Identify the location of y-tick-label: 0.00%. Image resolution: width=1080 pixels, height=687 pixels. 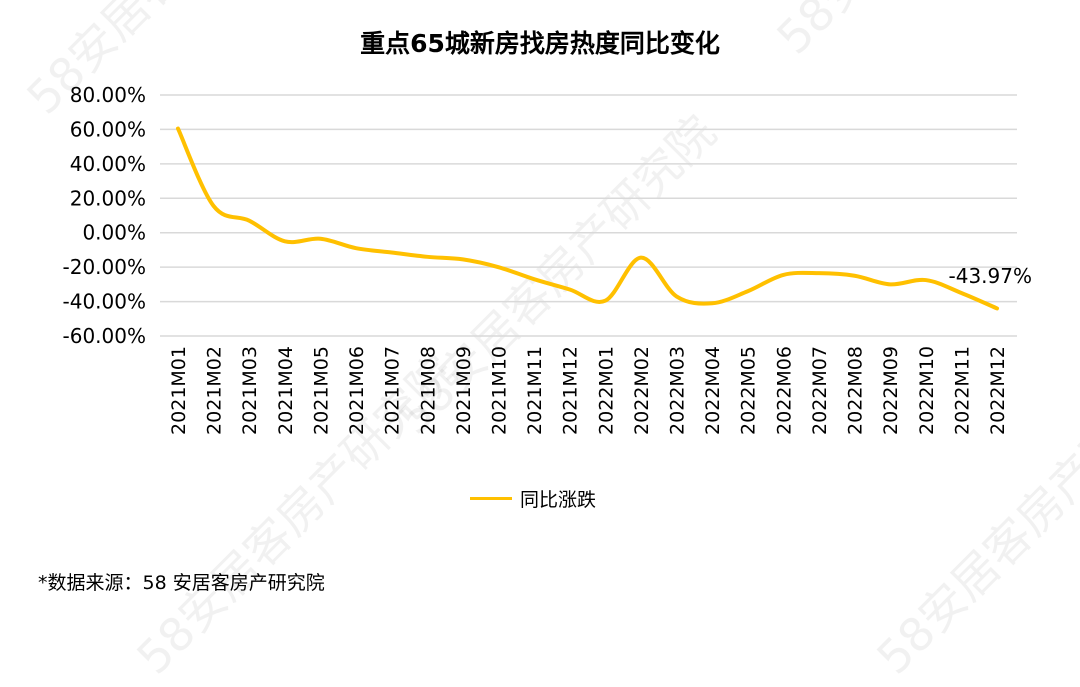
(114, 233).